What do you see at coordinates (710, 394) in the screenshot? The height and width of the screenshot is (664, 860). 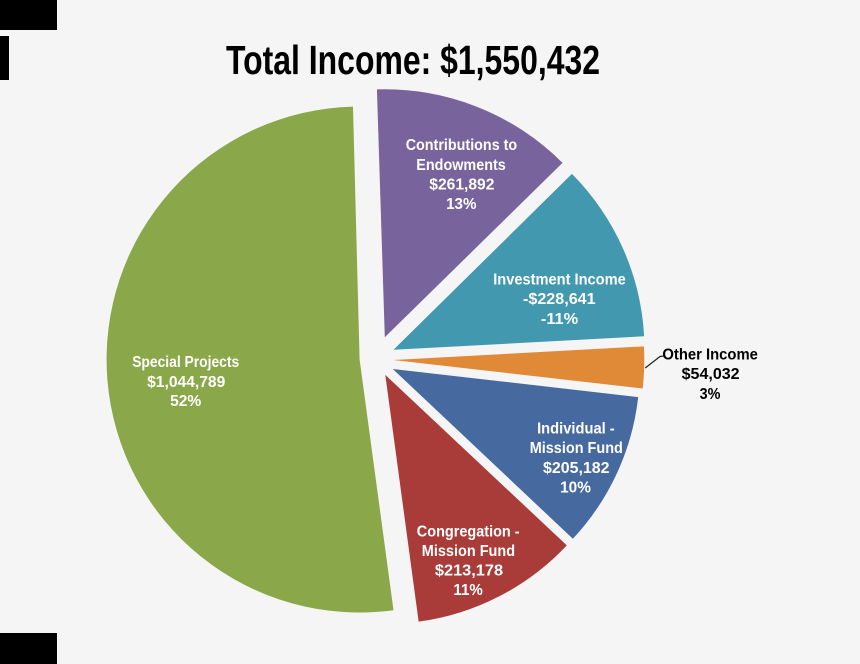 I see `svg-text: 3%` at bounding box center [710, 394].